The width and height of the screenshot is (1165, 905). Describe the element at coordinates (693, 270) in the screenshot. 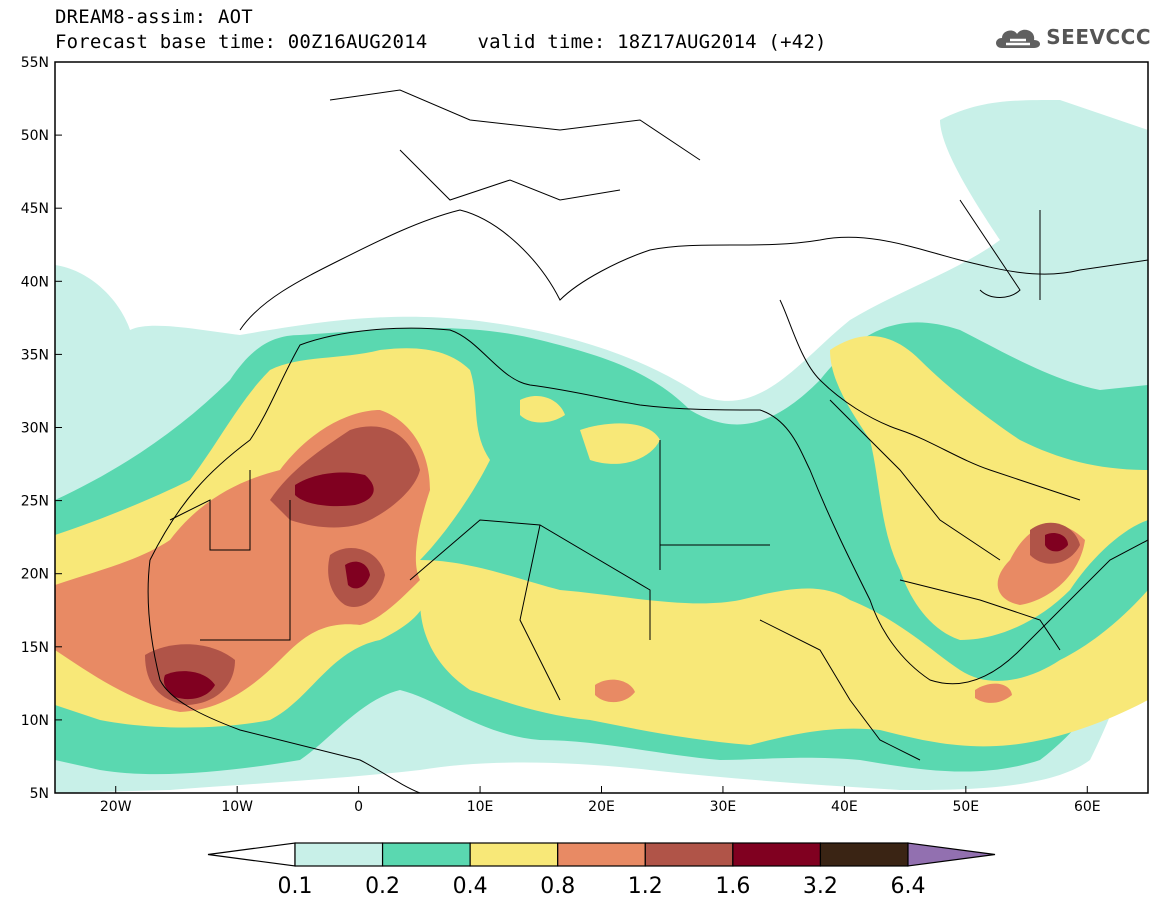

I see `europe-coast` at that location.